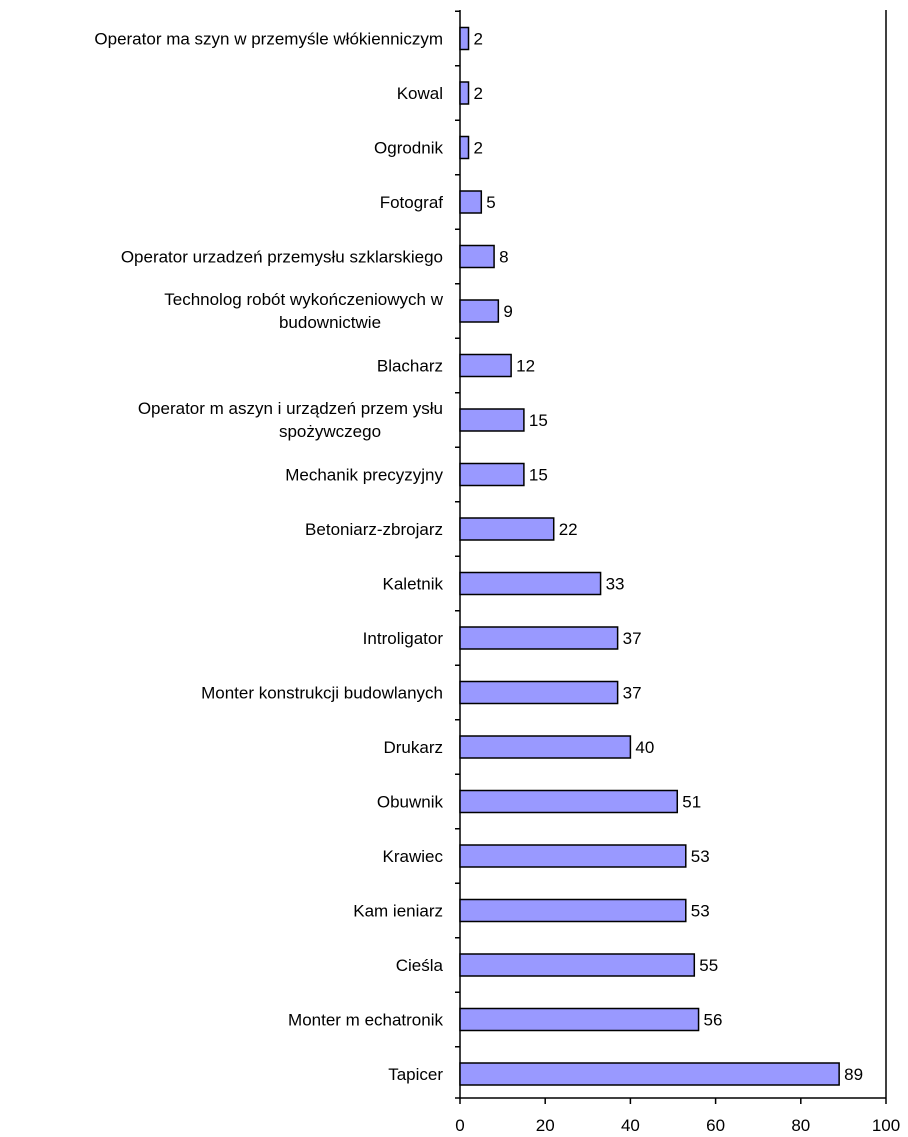 This screenshot has width=908, height=1137. Describe the element at coordinates (644, 747) in the screenshot. I see `value-label: 40` at that location.